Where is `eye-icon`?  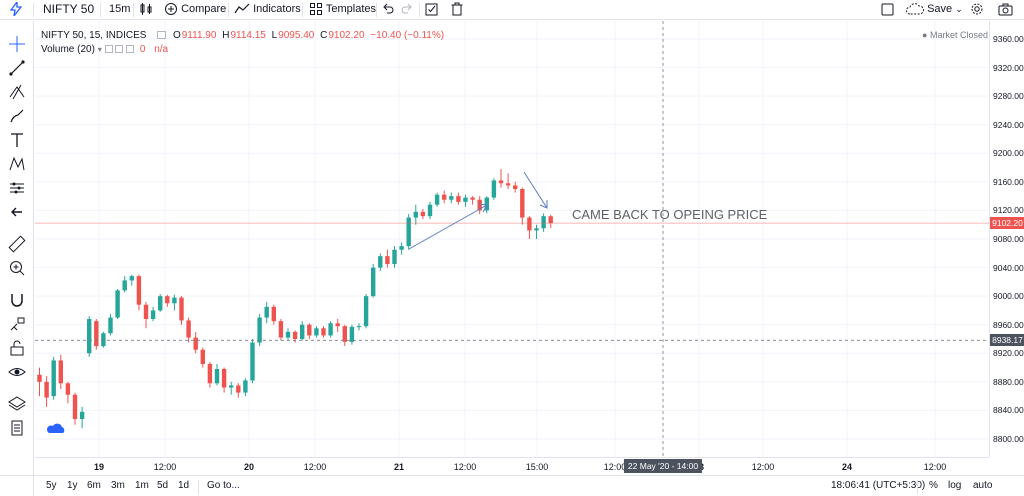
eye-icon is located at coordinates (17, 372).